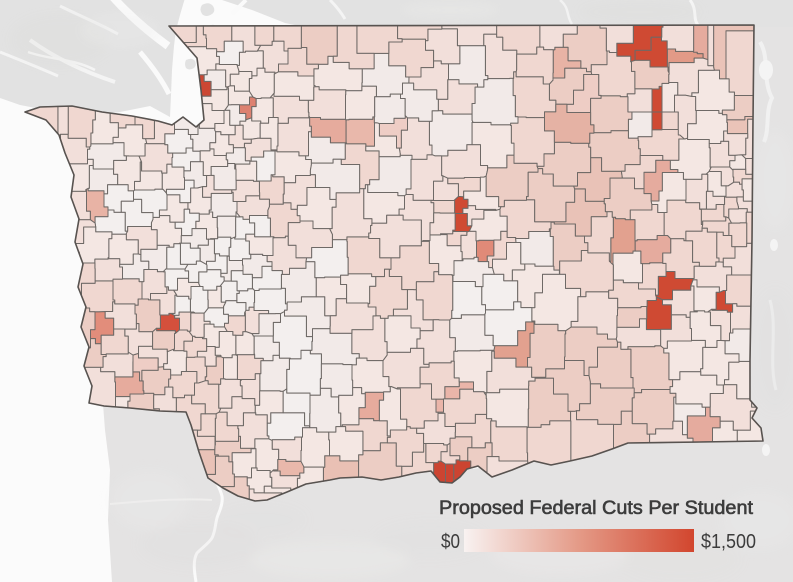  Describe the element at coordinates (450, 542) in the screenshot. I see `svg-text: $0` at that location.